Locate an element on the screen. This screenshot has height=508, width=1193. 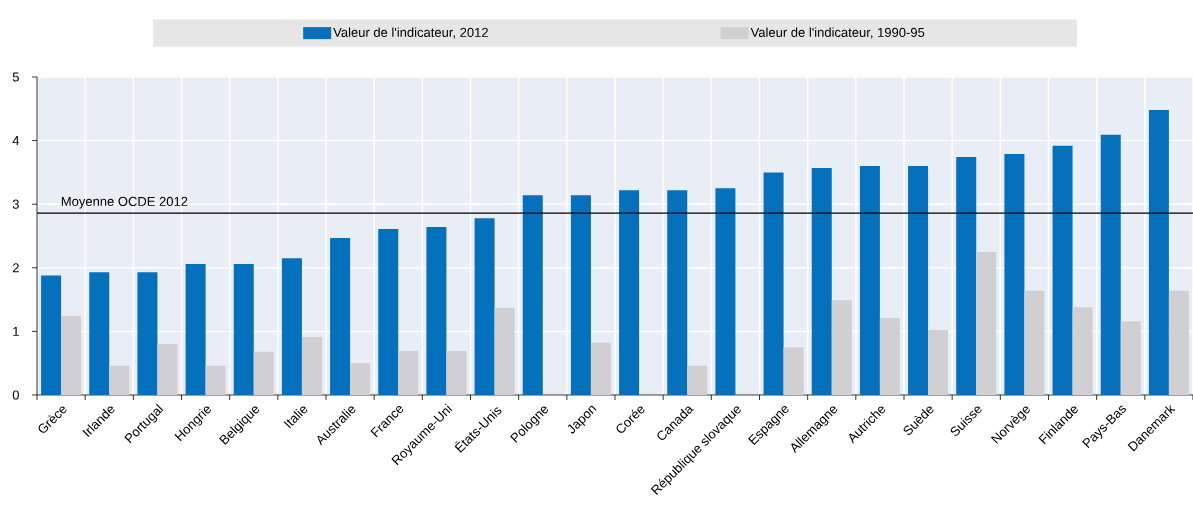
legend-label: Valeur de l'indicateur, 1990-95 is located at coordinates (837, 33).